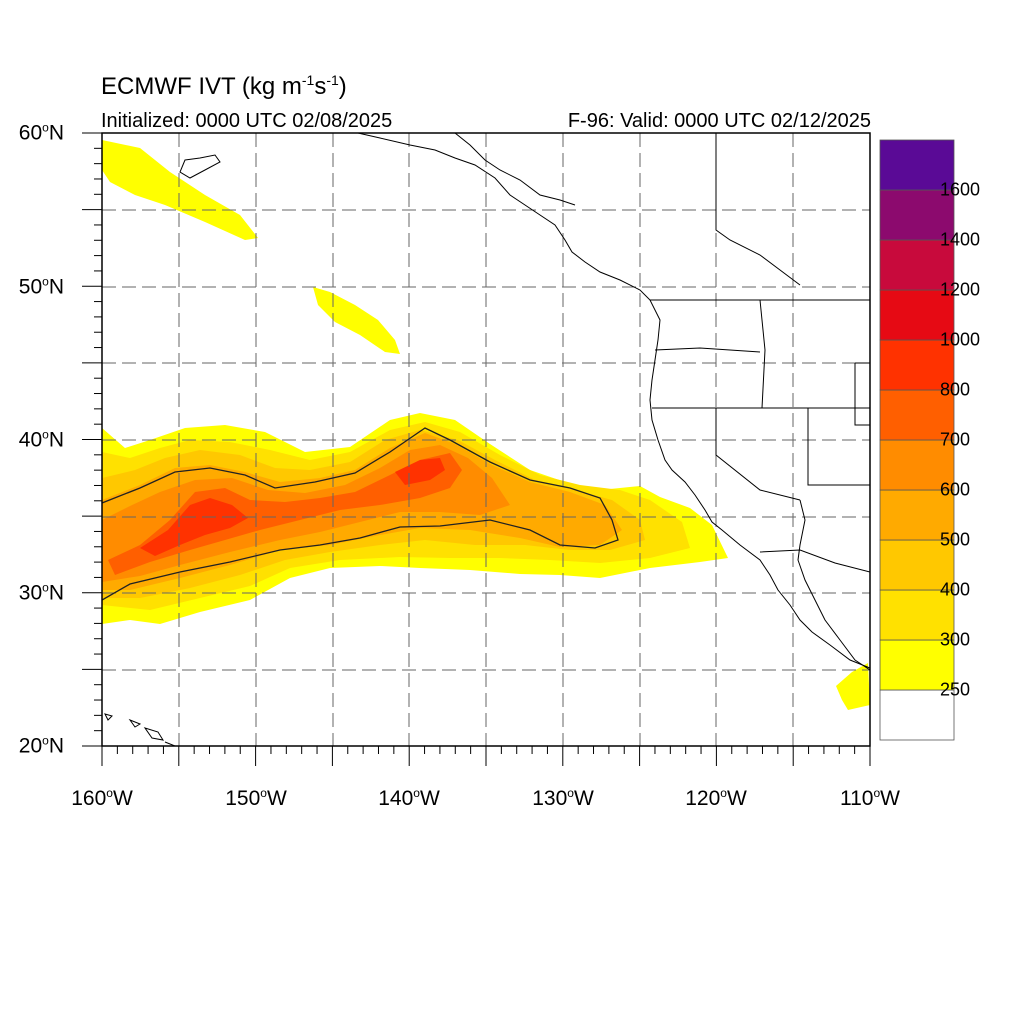 The height and width of the screenshot is (1024, 1024). I want to click on lon-label-130: 130oW, so click(563, 798).